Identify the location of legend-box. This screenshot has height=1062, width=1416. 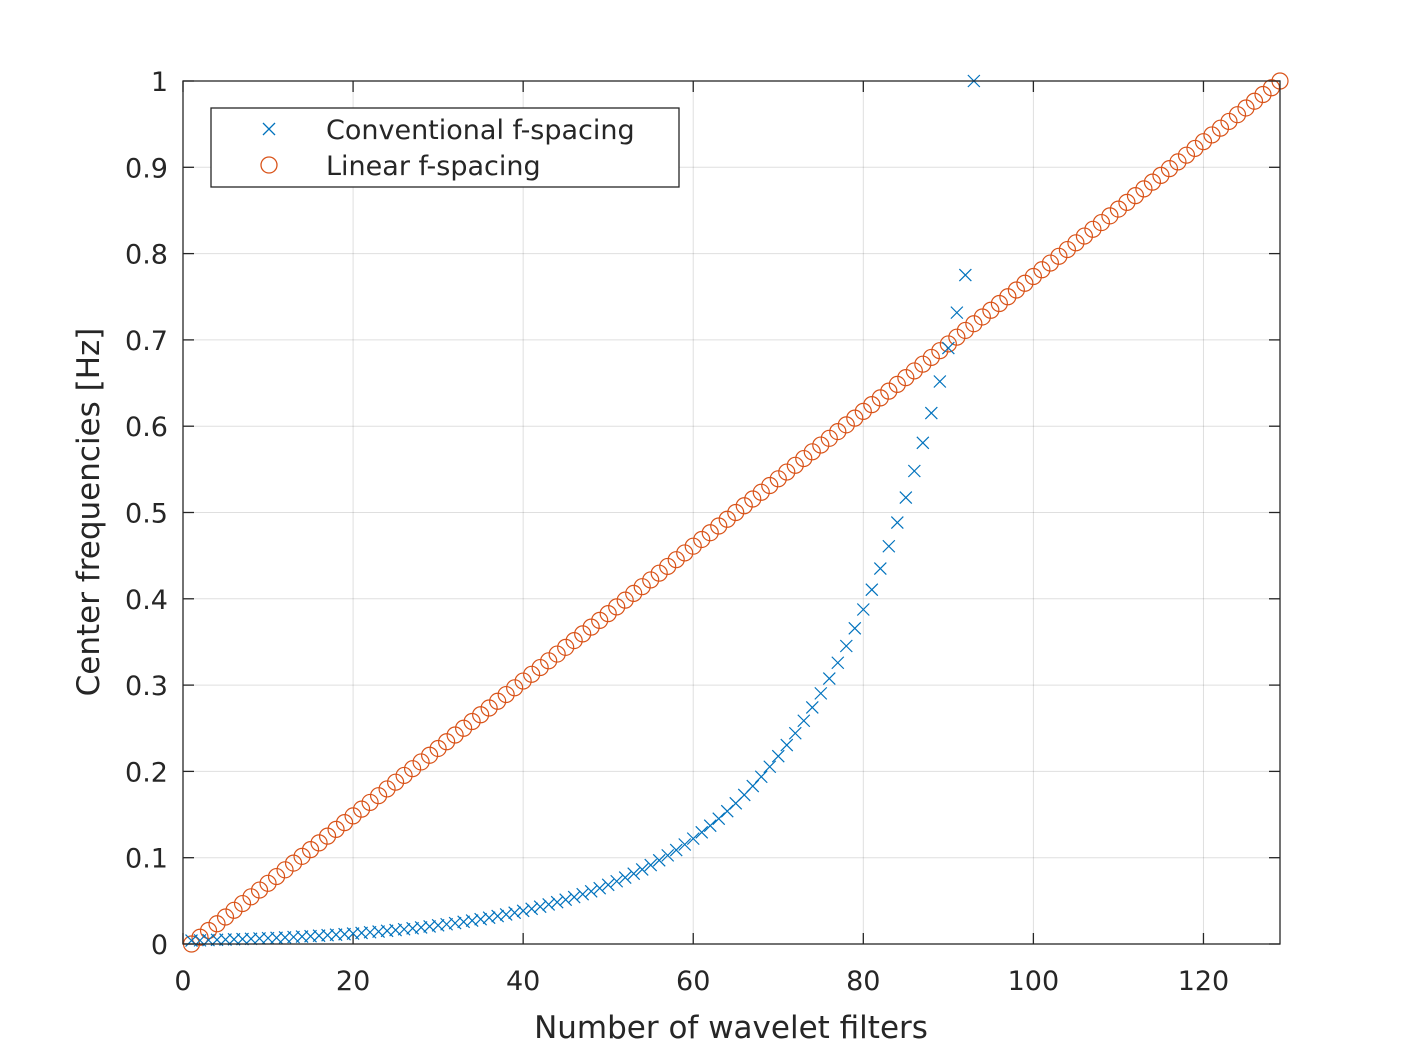
(445, 147).